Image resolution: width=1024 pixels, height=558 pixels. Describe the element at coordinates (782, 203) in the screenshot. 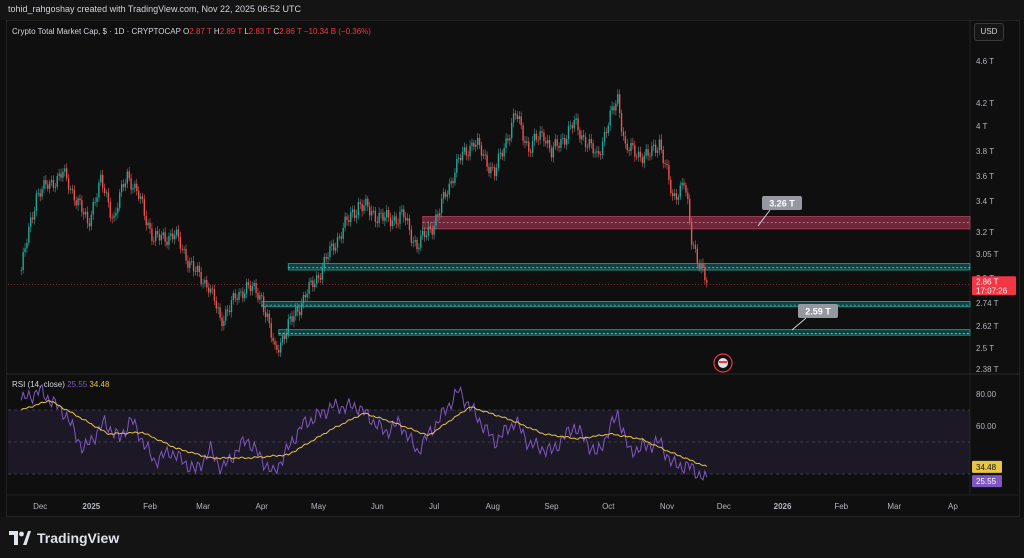

I see `callout-resistance-box` at that location.